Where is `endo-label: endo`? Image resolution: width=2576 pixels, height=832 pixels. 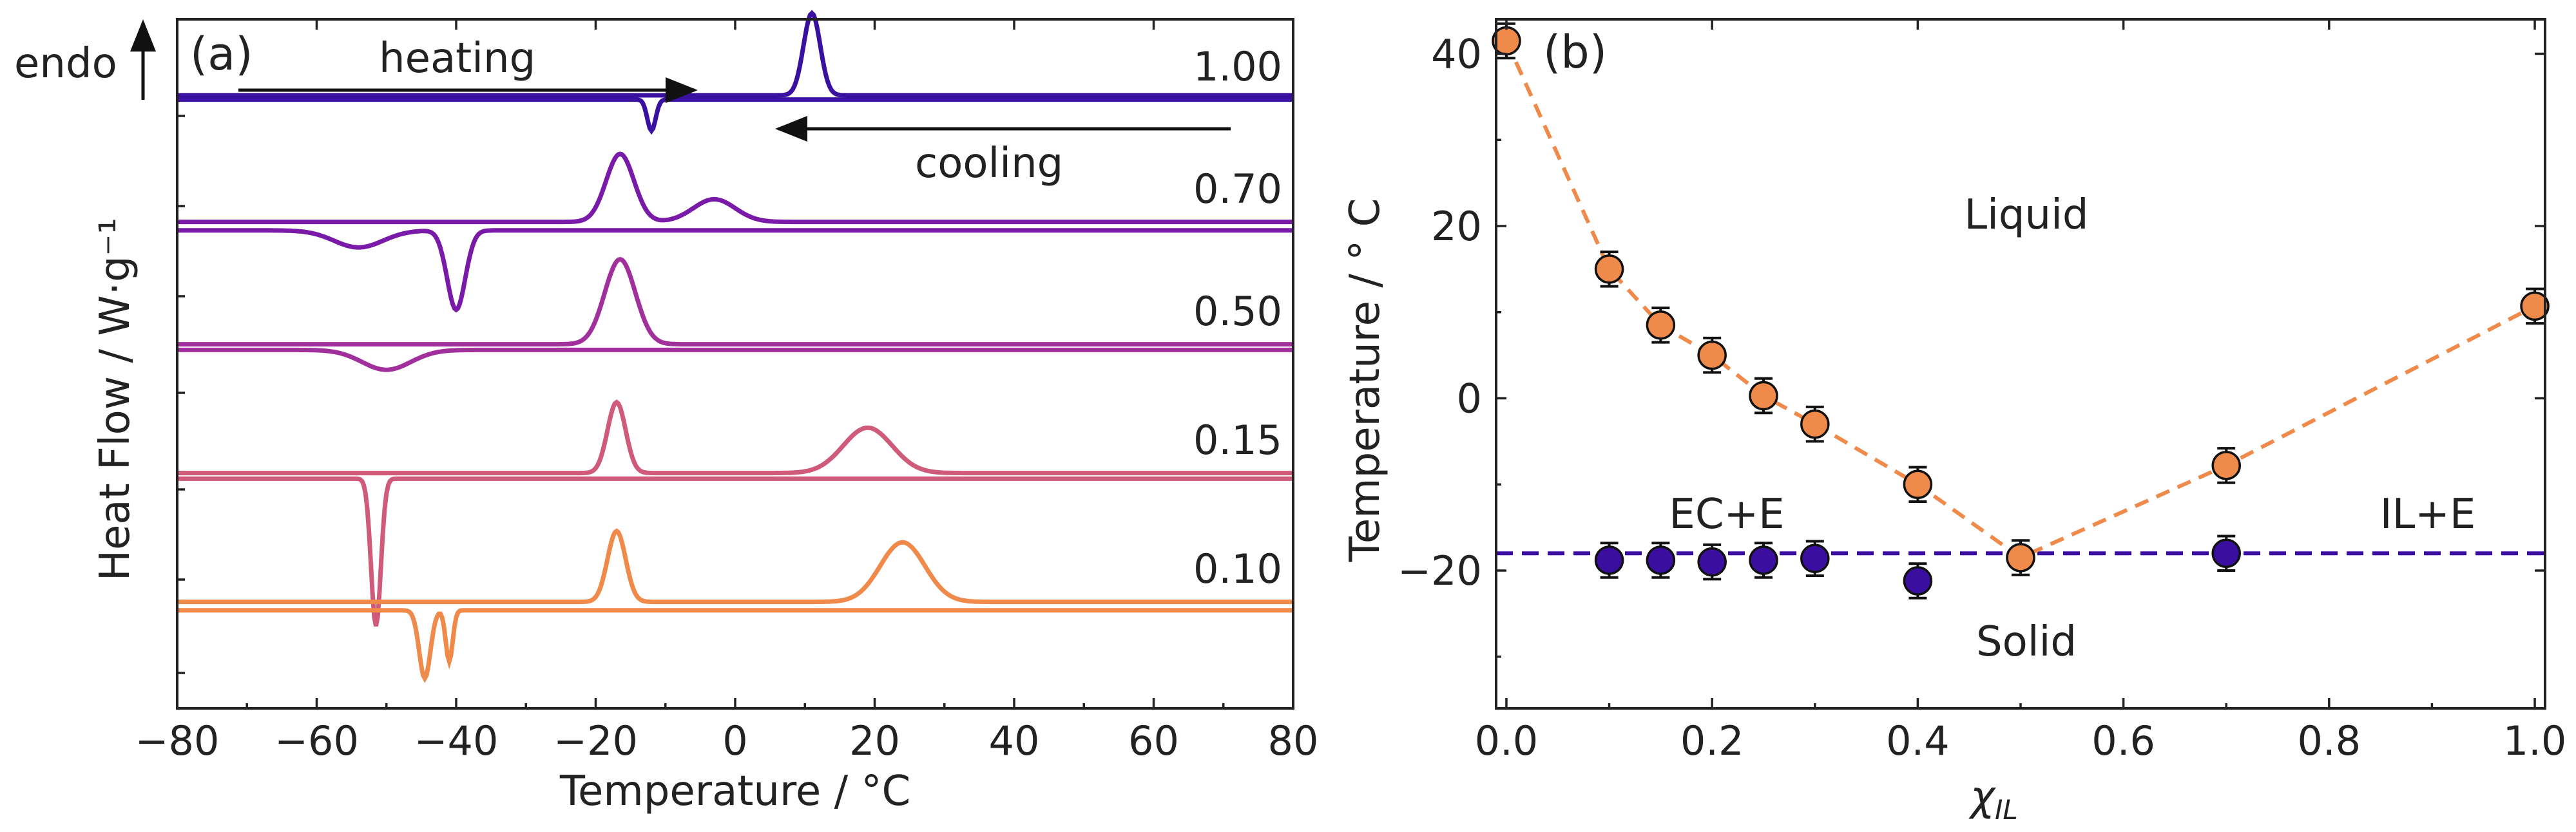 endo-label: endo is located at coordinates (65, 64).